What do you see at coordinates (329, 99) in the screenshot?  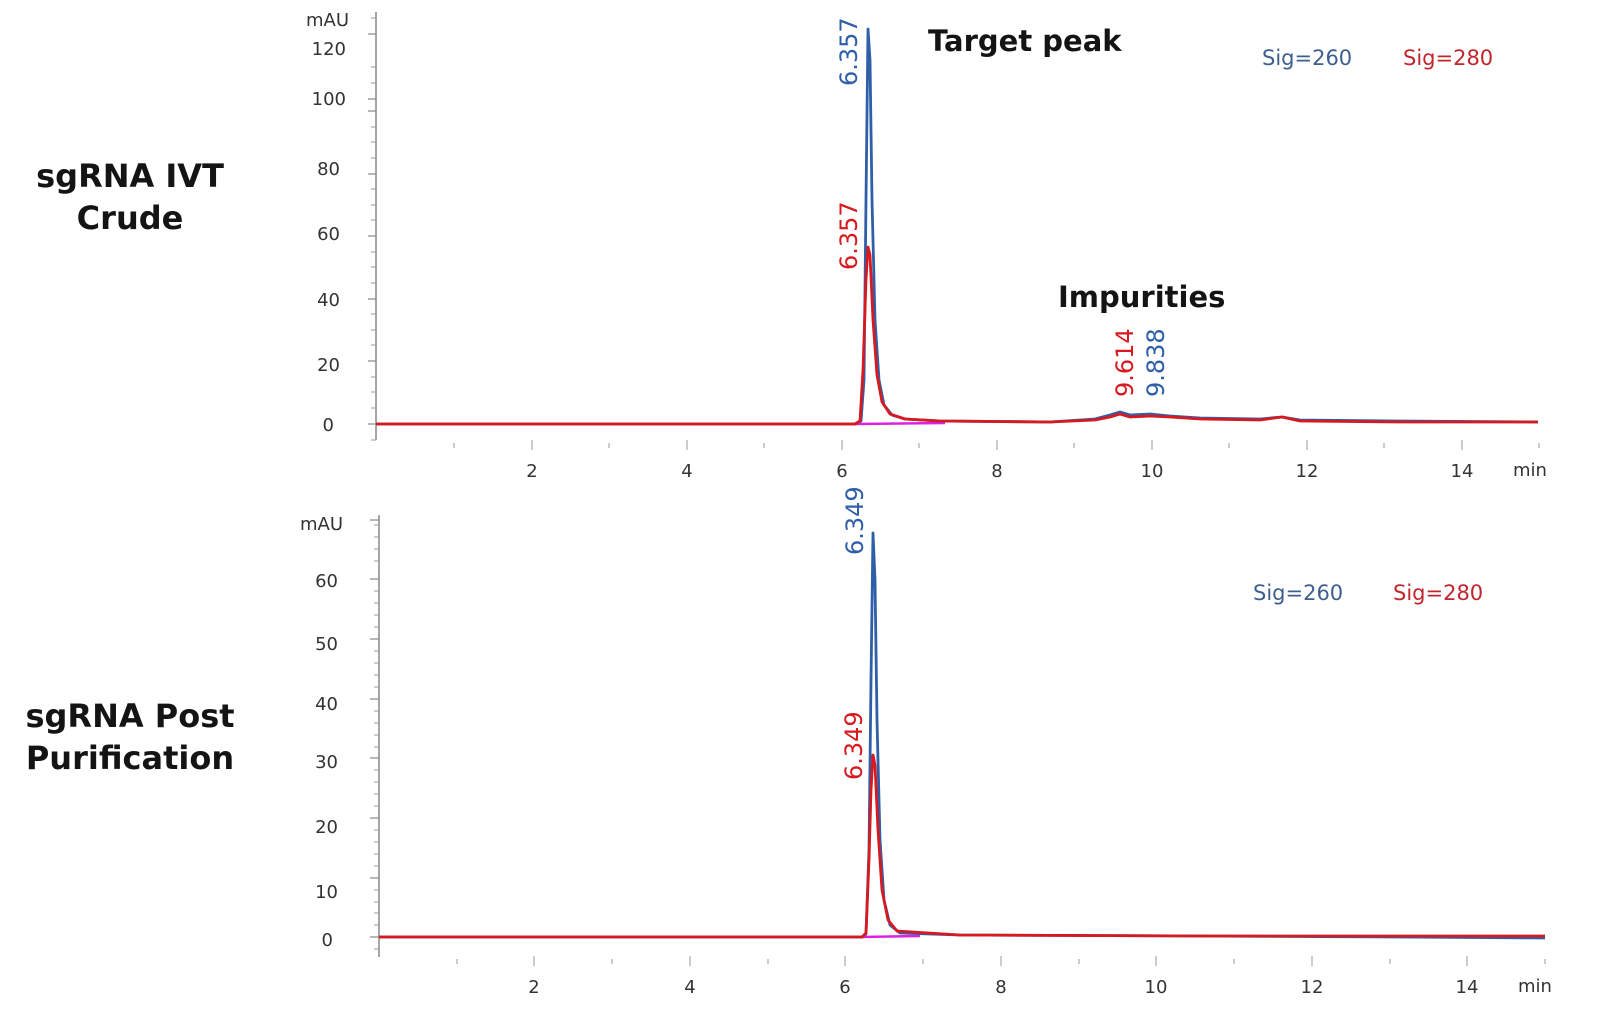 I see `svg-text: 100` at bounding box center [329, 99].